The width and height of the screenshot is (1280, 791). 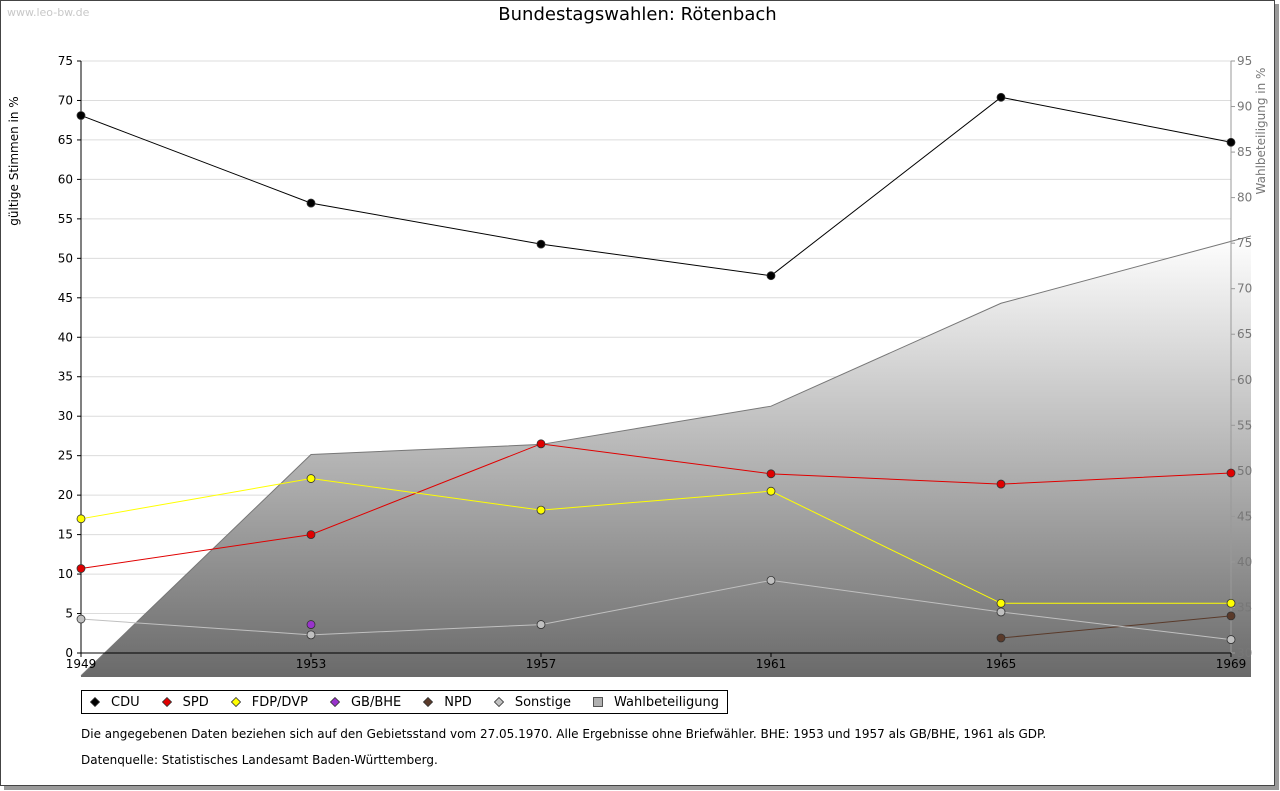 I want to click on y2-tick-label: 95, so click(x=1244, y=61).